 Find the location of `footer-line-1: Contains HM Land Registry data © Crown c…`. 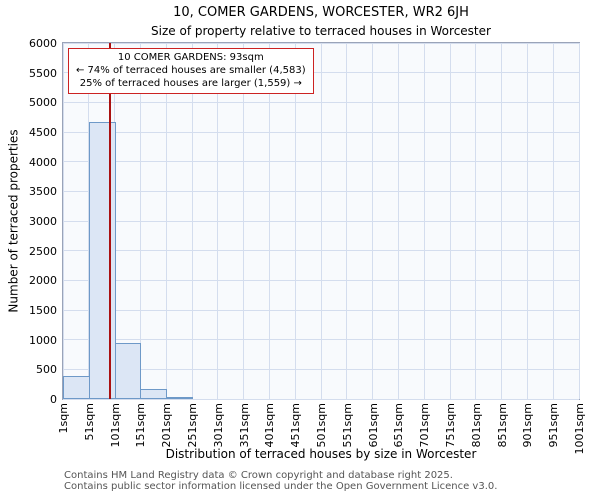

footer-line-1: Contains HM Land Registry data © Crown c… is located at coordinates (258, 475).